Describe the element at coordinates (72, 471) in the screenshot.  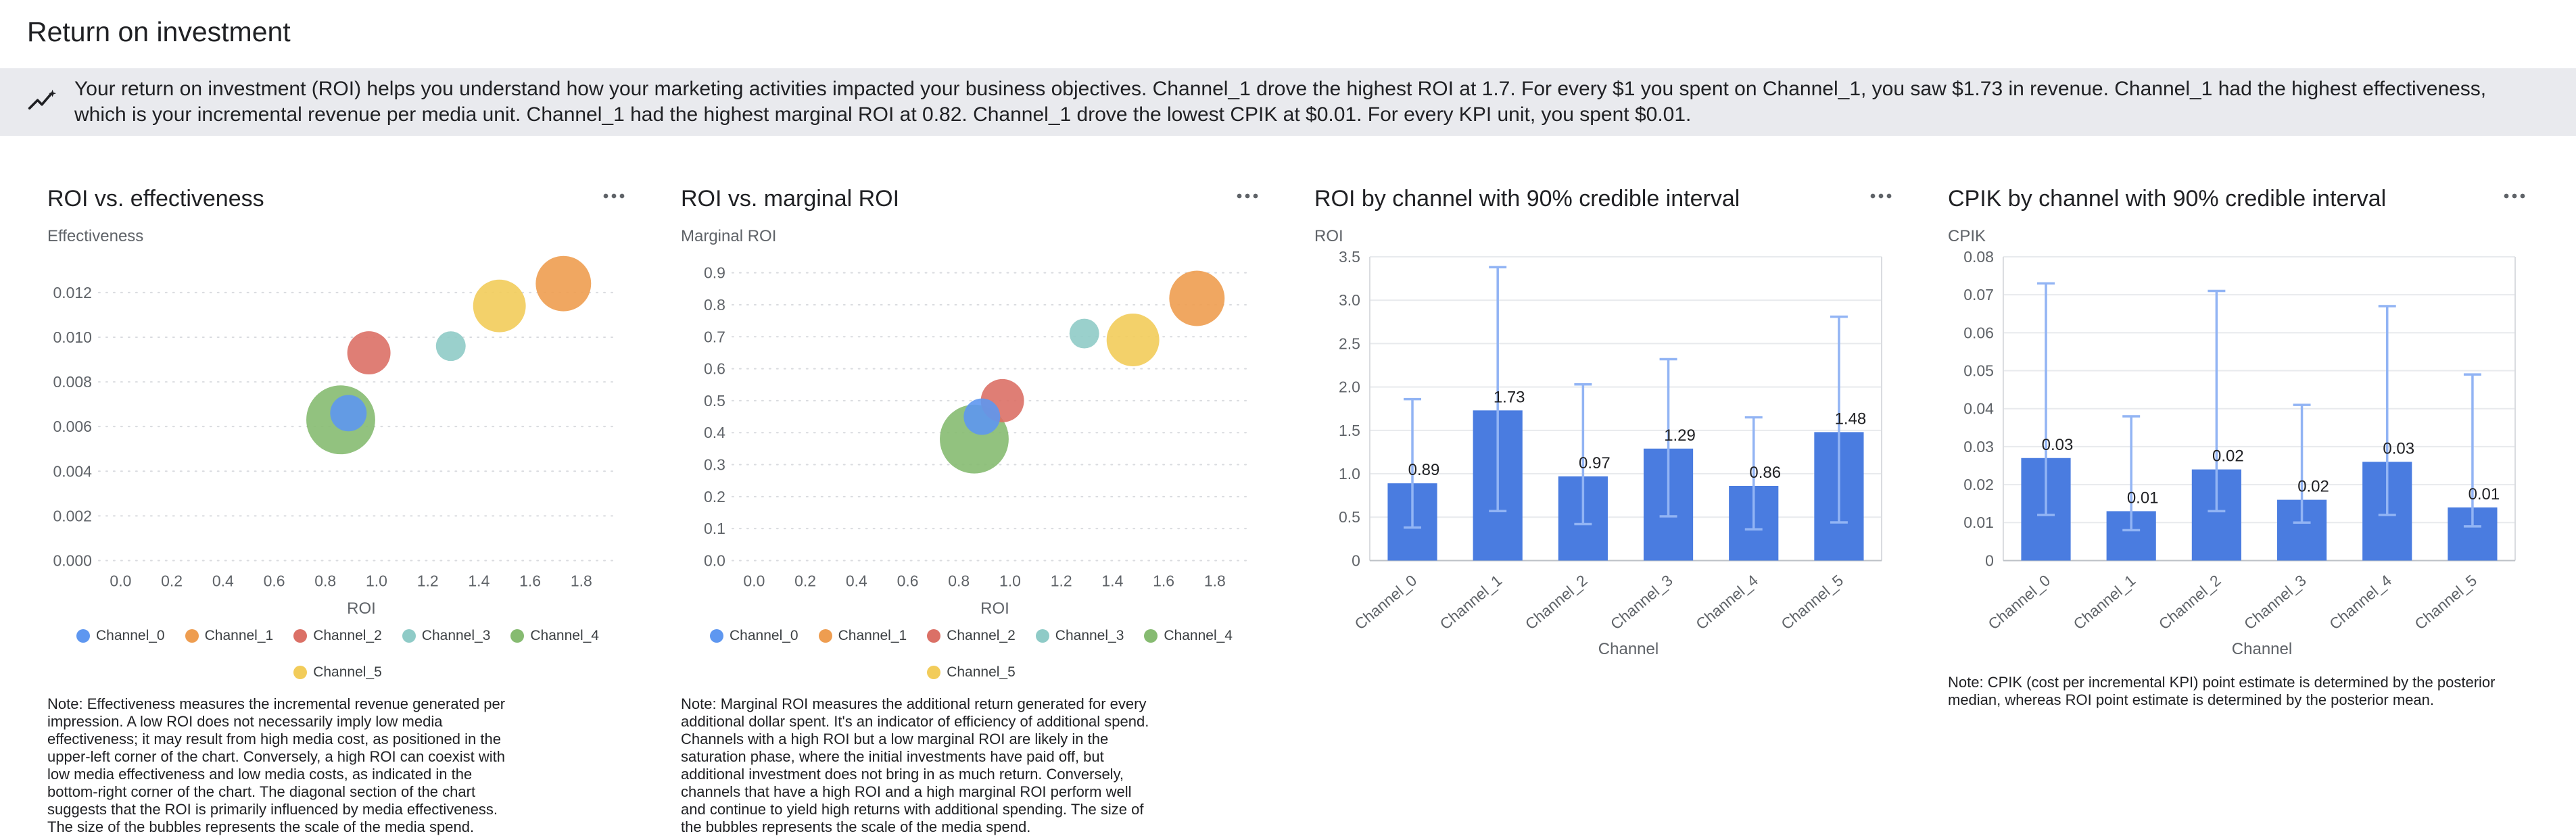
I see `svg-text: 0.004` at that location.